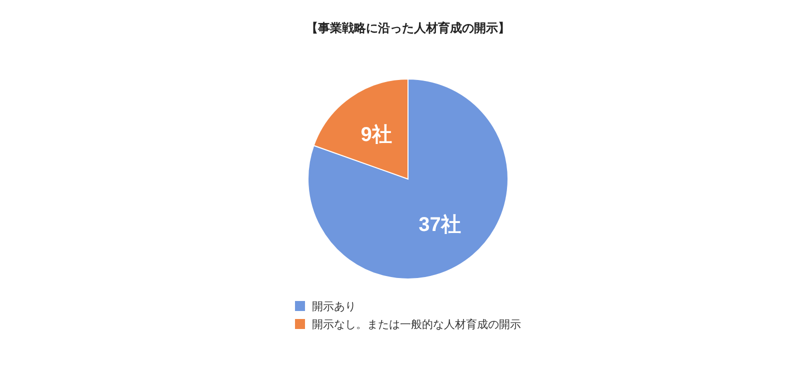 This screenshot has height=378, width=800. Describe the element at coordinates (408, 179) in the screenshot. I see `pie-slice` at that location.